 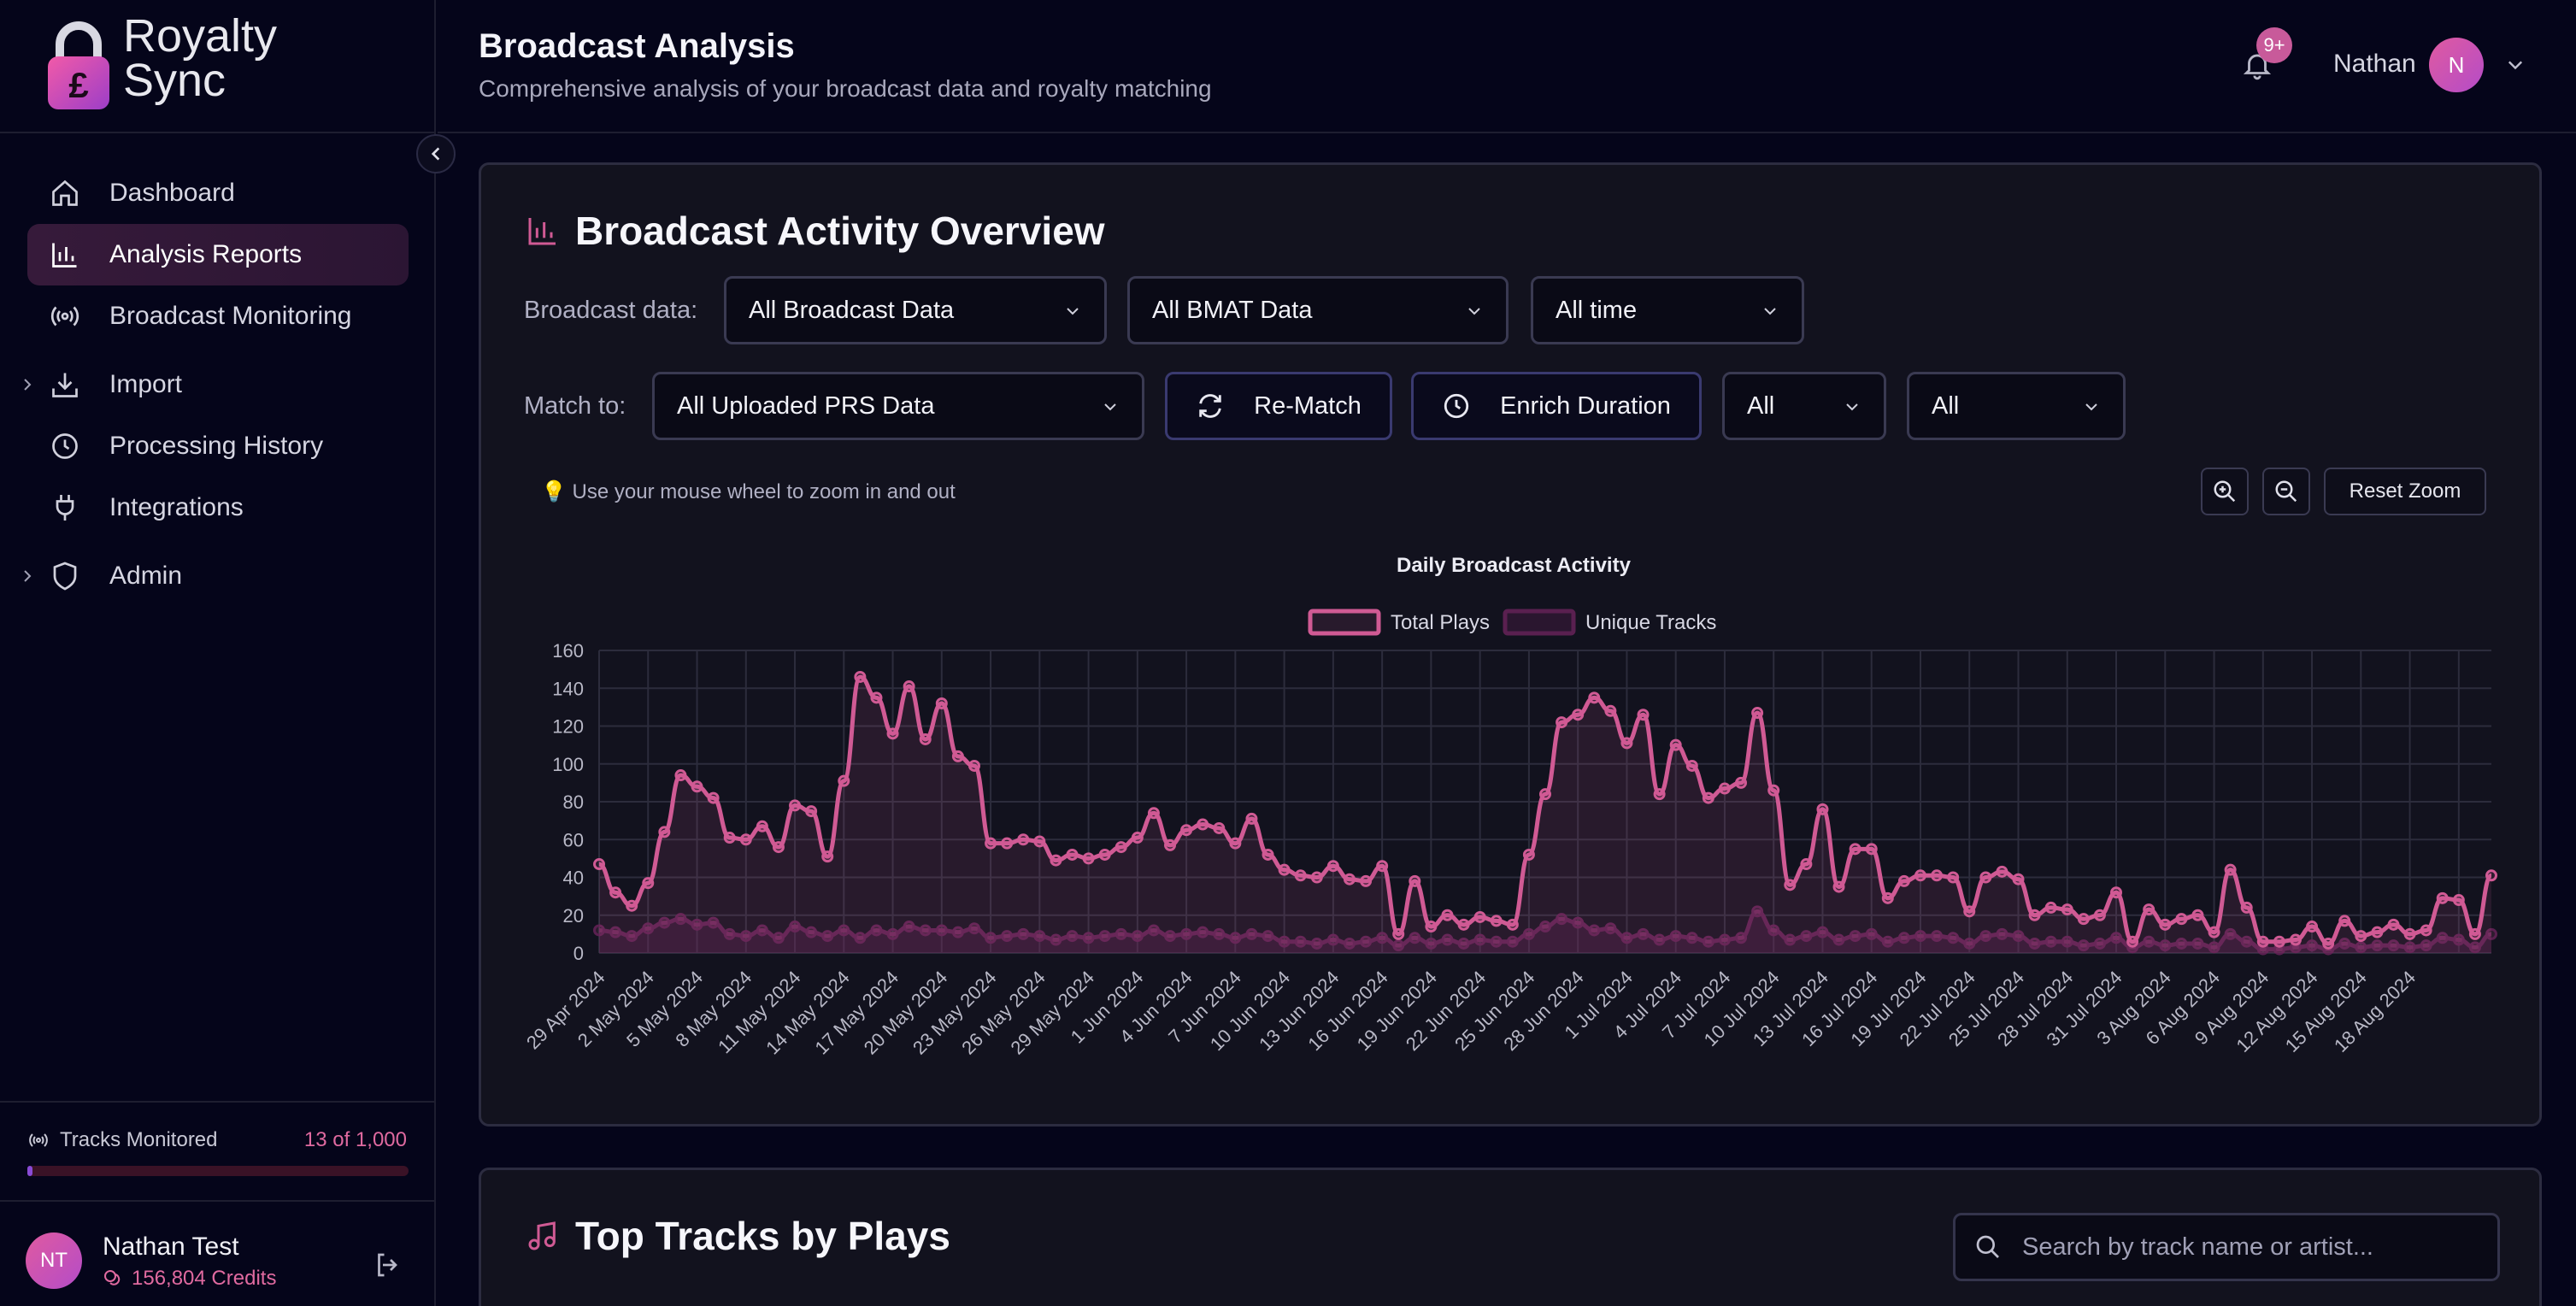 I want to click on sidebar-item-analysis-reports: Analysis Reports, so click(x=218, y=254).